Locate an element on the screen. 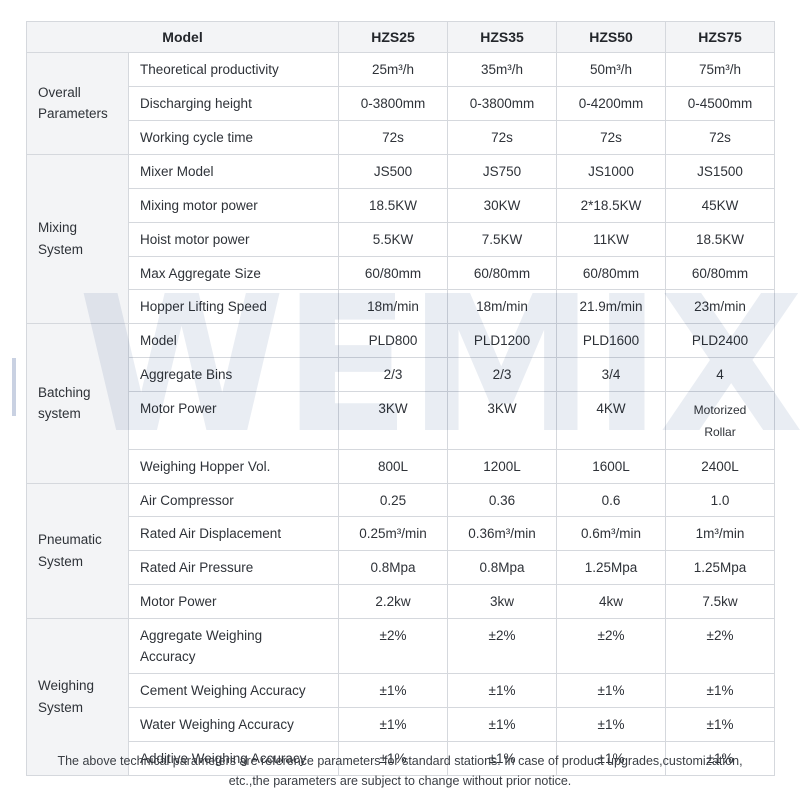 Image resolution: width=800 pixels, height=800 pixels. value-text: PLD1600 is located at coordinates (611, 341).